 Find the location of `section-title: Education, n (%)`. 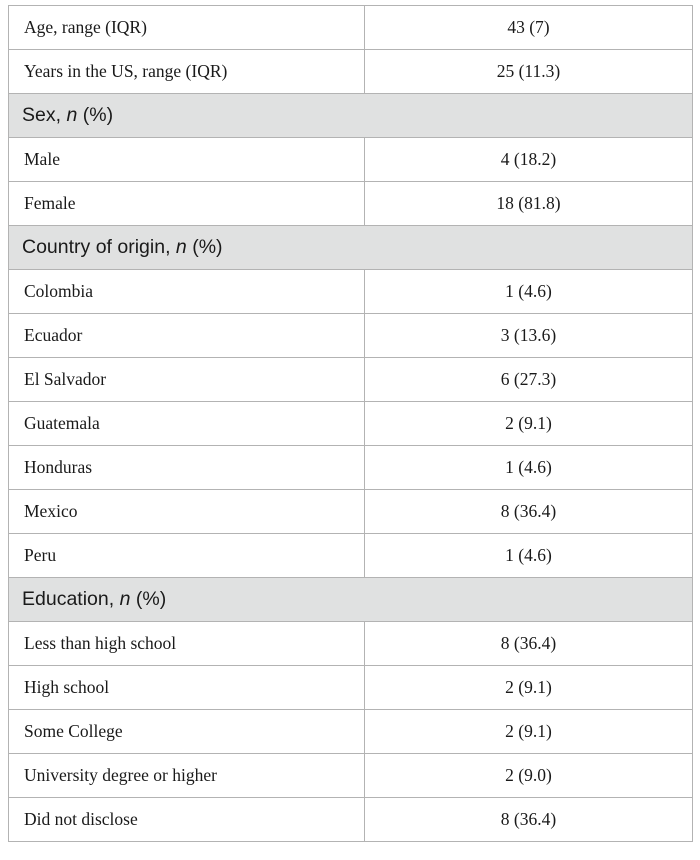

section-title: Education, n (%) is located at coordinates (350, 599).